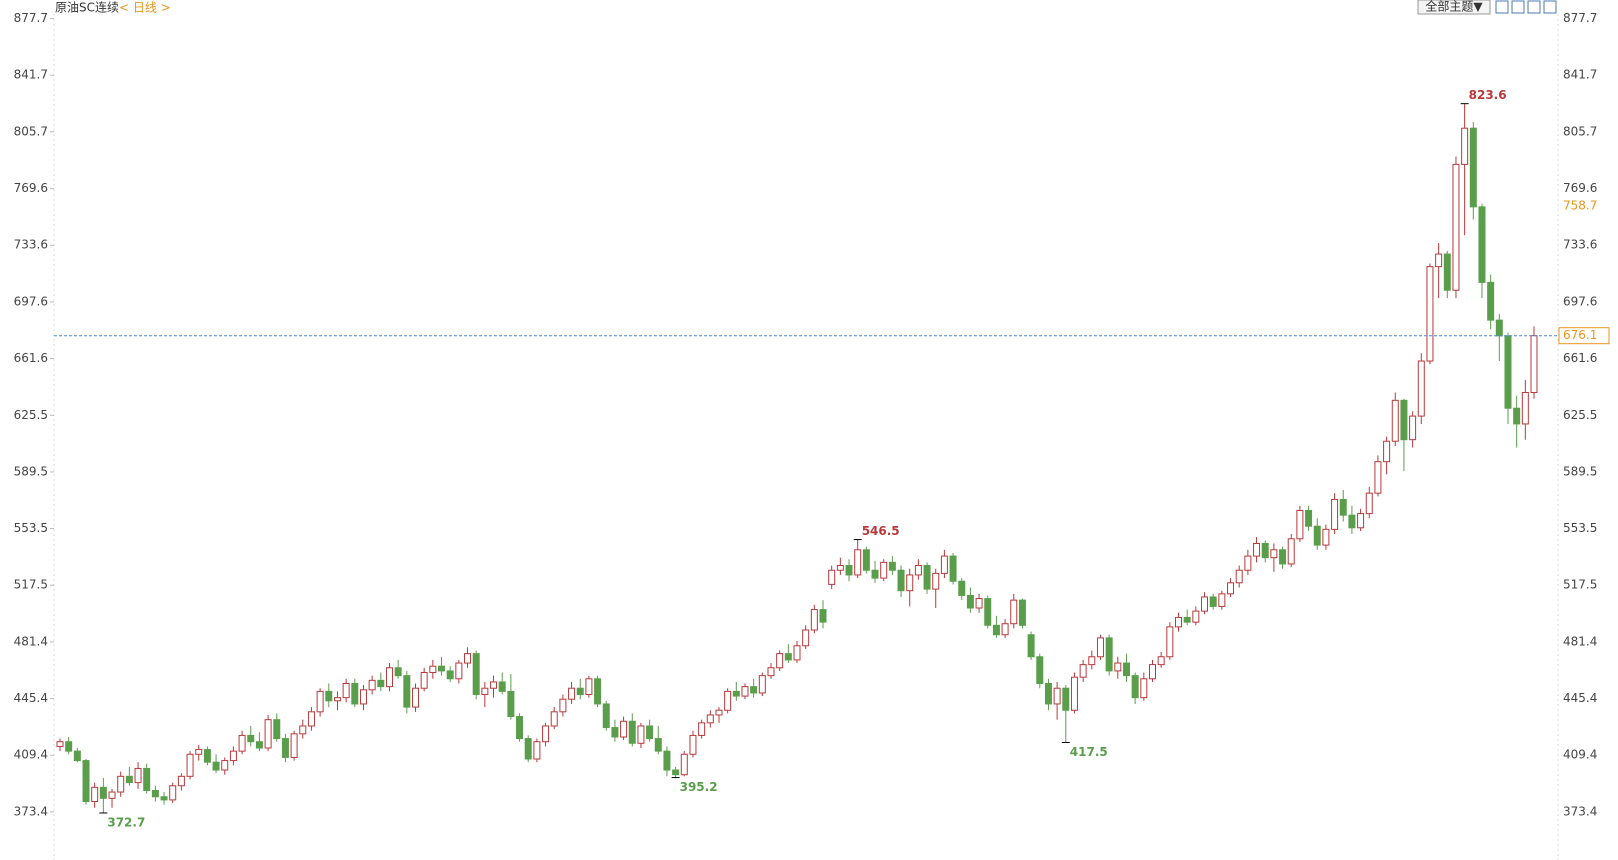 The image size is (1618, 860). I want to click on chart-title: 原油SC连续, so click(87, 7).